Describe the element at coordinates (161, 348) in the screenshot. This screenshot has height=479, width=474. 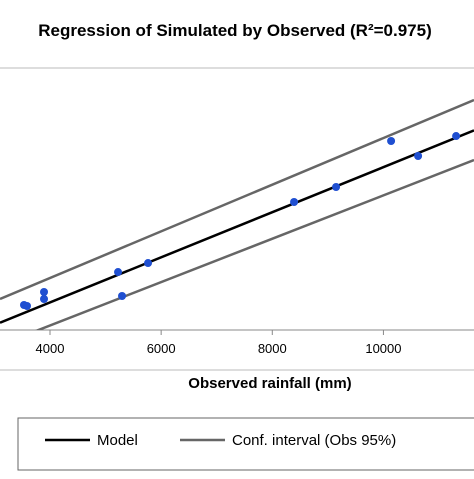
I see `x-tick-label: 6000` at that location.